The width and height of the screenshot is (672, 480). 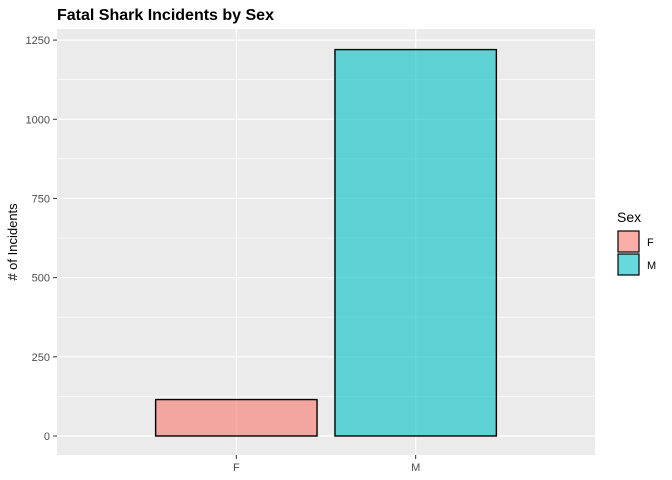 I want to click on chart-title: Fatal Shark Incidents by Sex, so click(x=165, y=15).